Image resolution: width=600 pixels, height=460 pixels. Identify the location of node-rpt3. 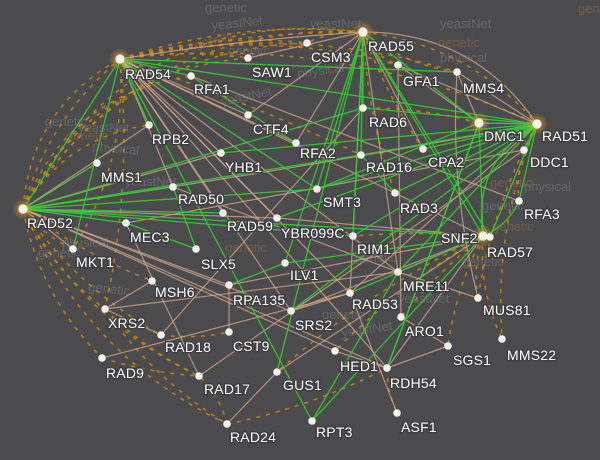
(312, 421).